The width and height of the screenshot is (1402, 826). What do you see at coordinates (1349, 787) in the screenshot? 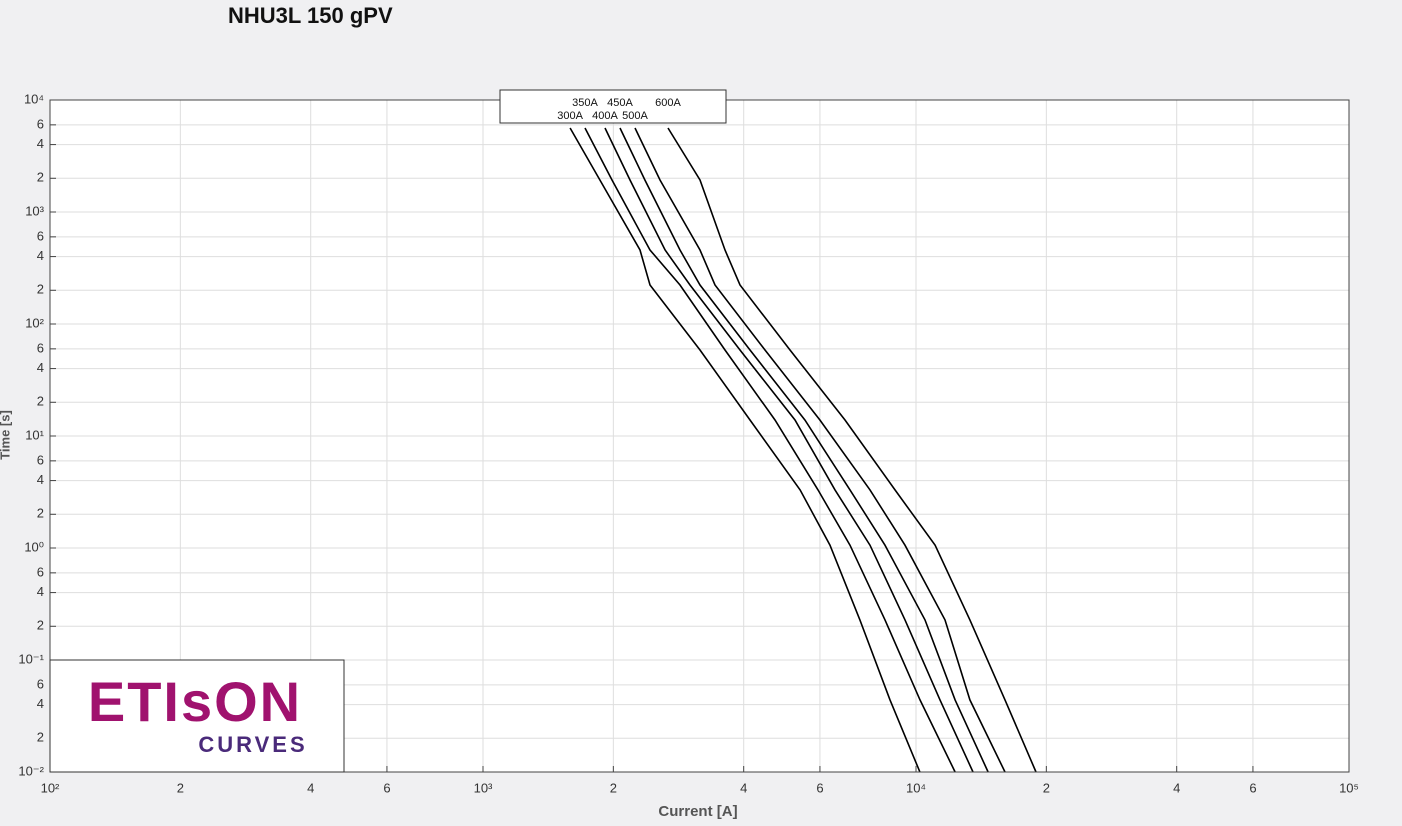
I see `x-tick-label: 10⁵` at bounding box center [1349, 787].